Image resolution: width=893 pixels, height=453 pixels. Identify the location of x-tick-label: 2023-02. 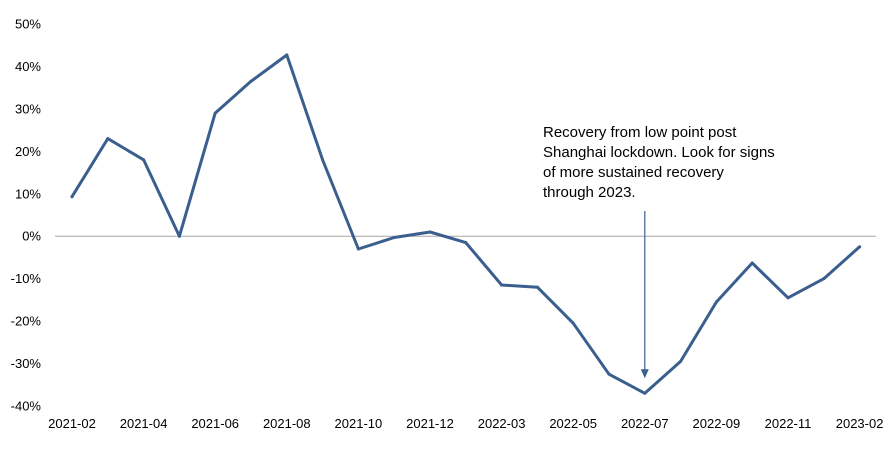
(860, 423).